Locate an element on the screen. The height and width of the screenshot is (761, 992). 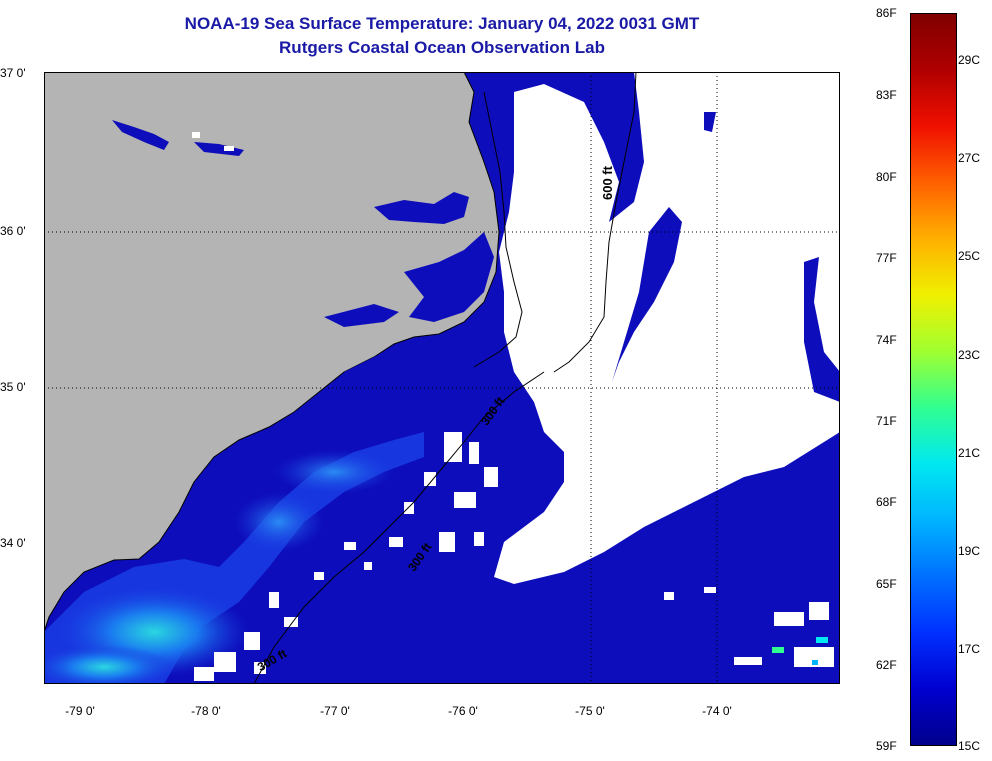
lon-label-76: -76 0' is located at coordinates (463, 711).